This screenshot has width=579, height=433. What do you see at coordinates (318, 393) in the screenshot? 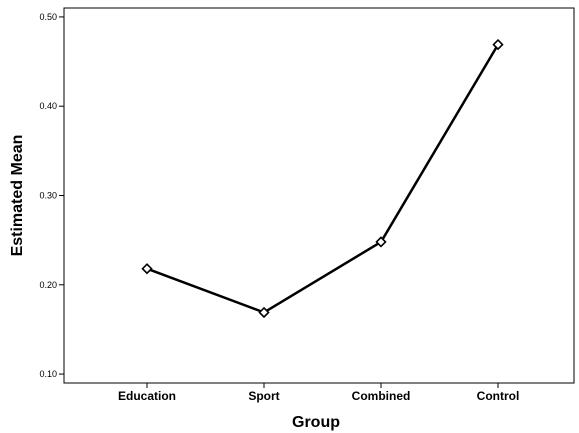
I see `x-axis-ticks: Education Sport Combined Control` at bounding box center [318, 393].